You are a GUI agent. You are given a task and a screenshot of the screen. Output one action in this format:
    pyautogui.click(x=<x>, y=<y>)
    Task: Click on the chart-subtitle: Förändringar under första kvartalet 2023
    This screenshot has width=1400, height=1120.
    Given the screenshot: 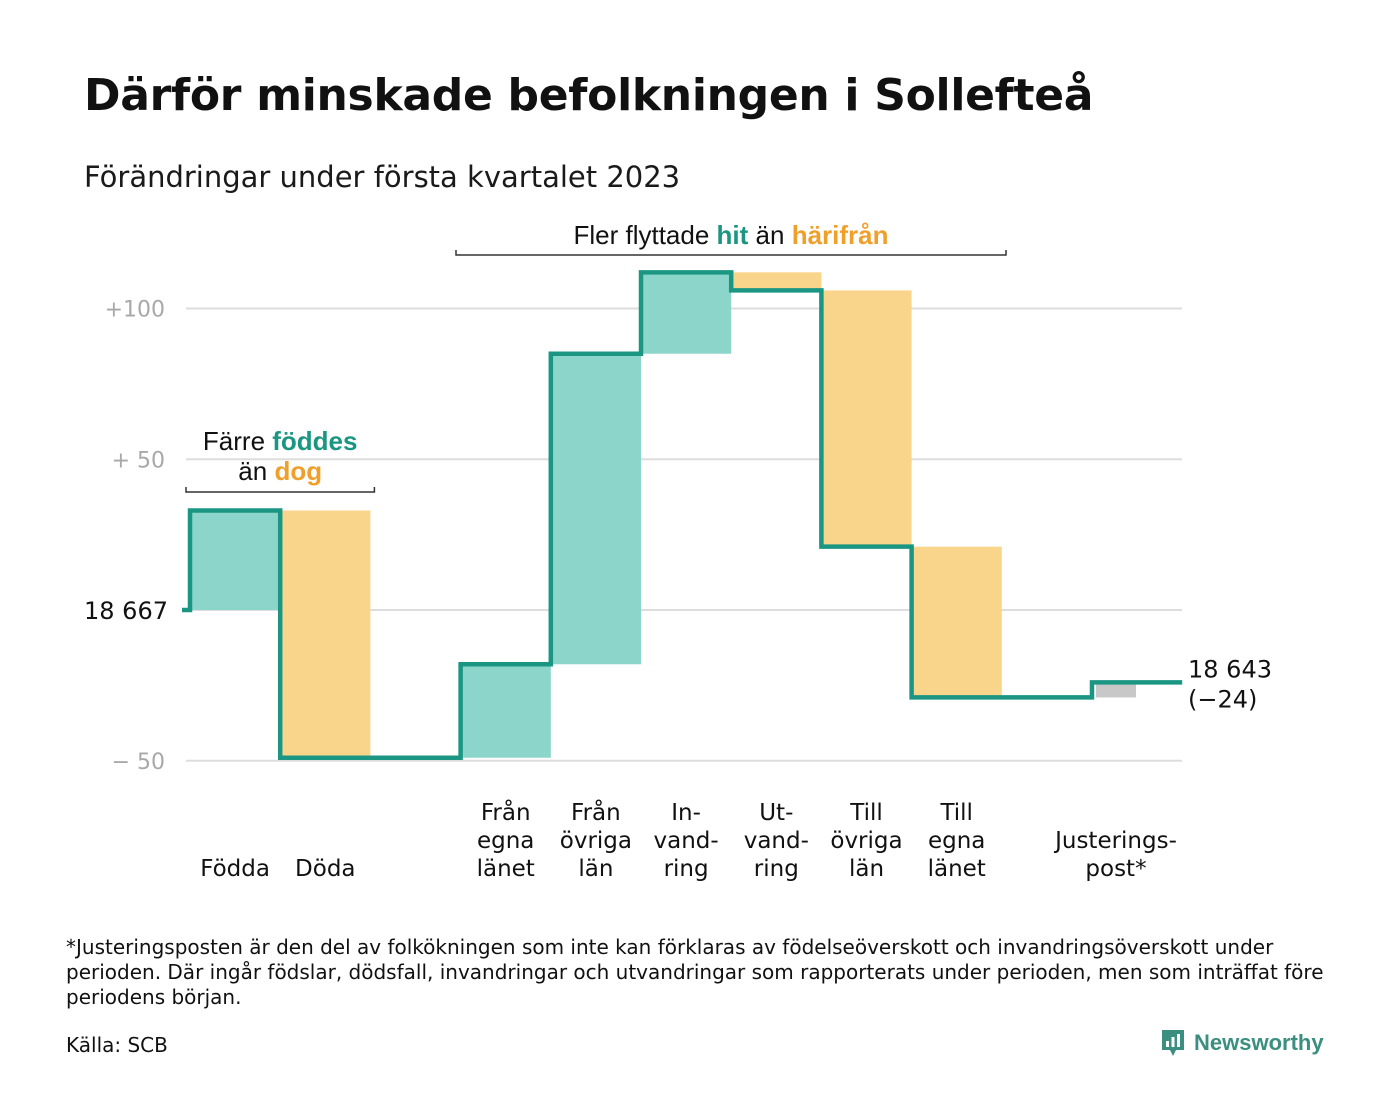 What is the action you would take?
    pyautogui.click(x=382, y=177)
    